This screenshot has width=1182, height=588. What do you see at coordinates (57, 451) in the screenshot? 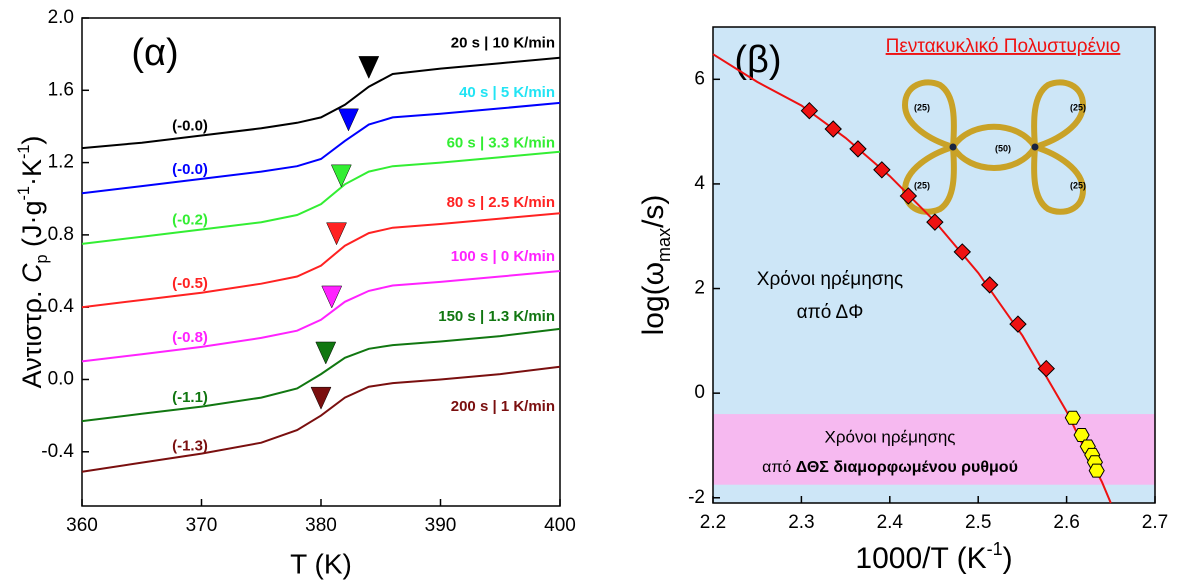
I see `y-tick-label: -0.4` at bounding box center [57, 451].